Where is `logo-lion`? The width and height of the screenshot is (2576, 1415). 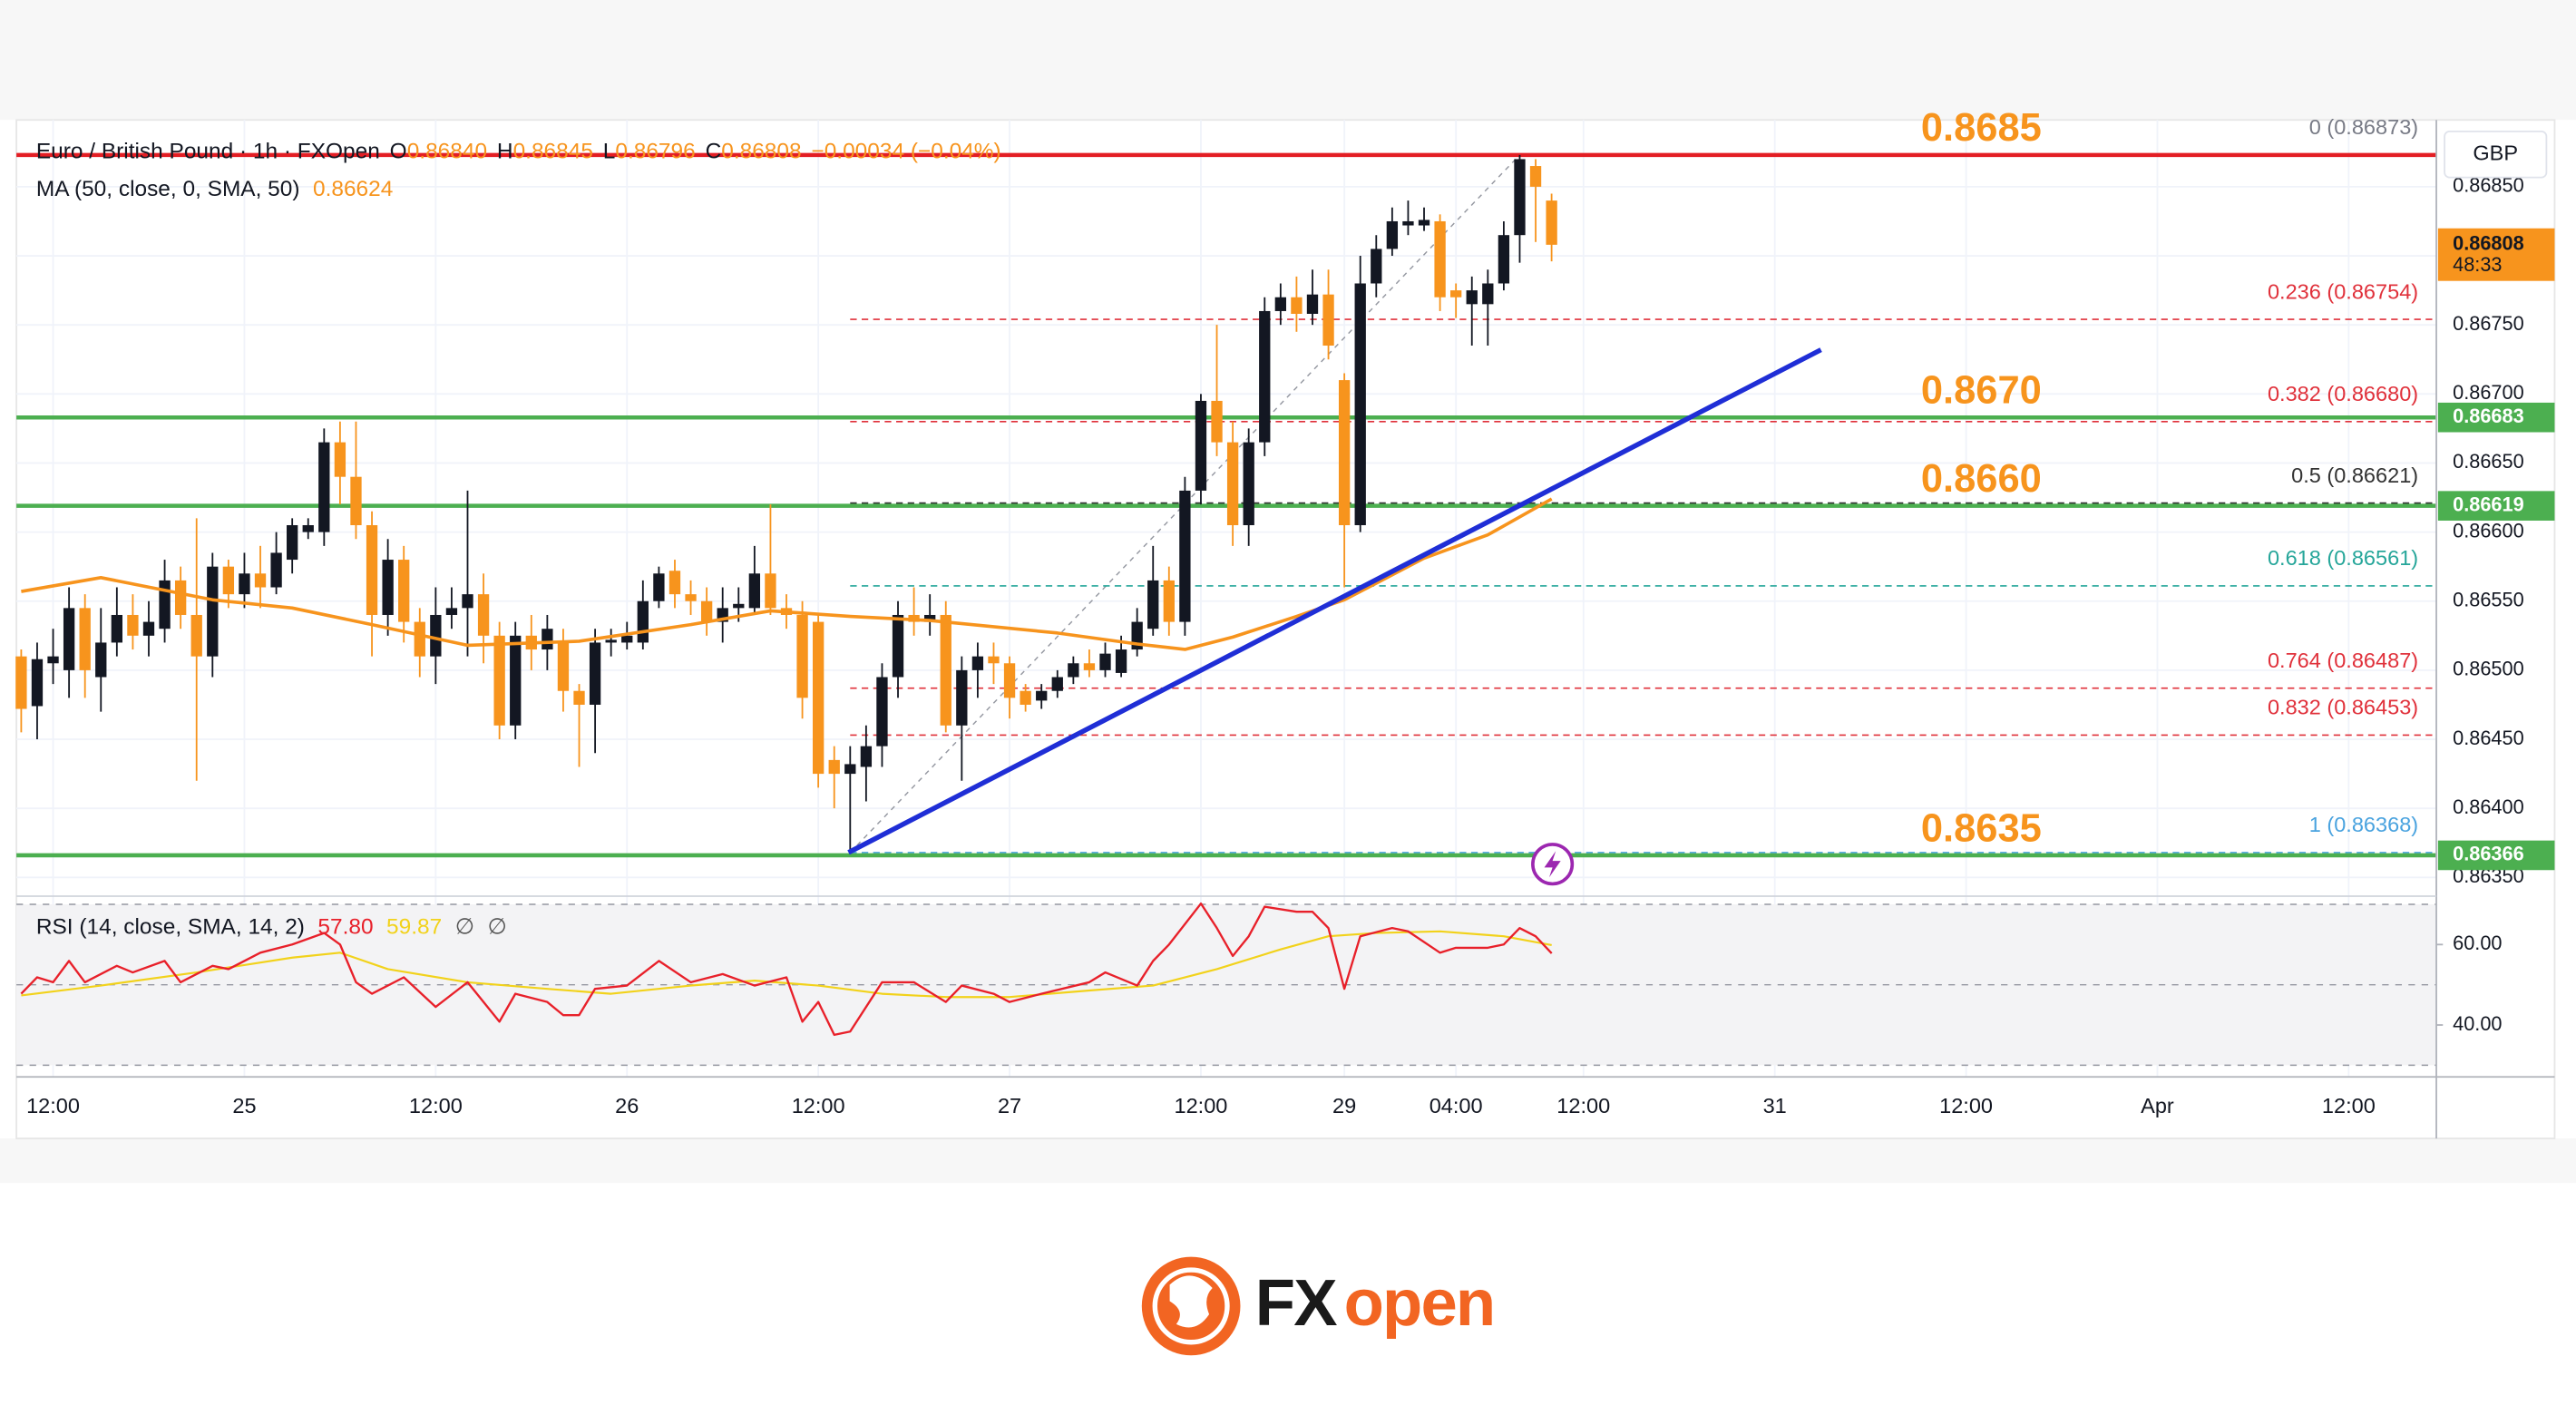
logo-lion is located at coordinates (1191, 1301).